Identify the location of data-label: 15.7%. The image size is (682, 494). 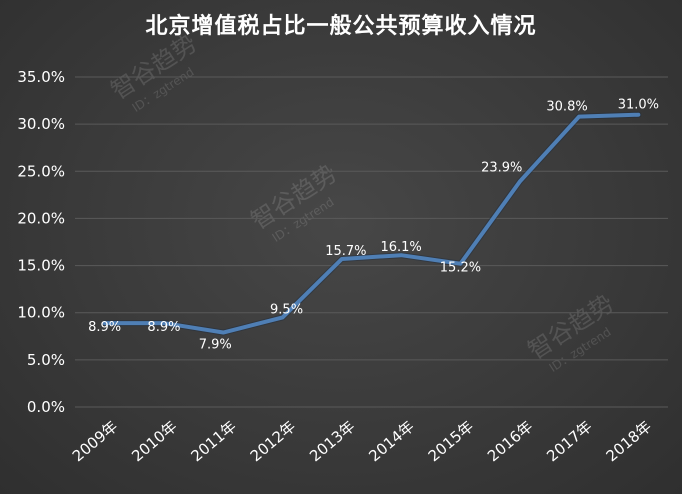
(345, 251).